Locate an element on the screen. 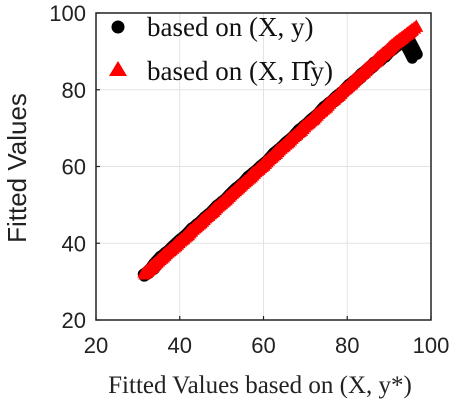  y-tick-label: 20 is located at coordinates (74, 320).